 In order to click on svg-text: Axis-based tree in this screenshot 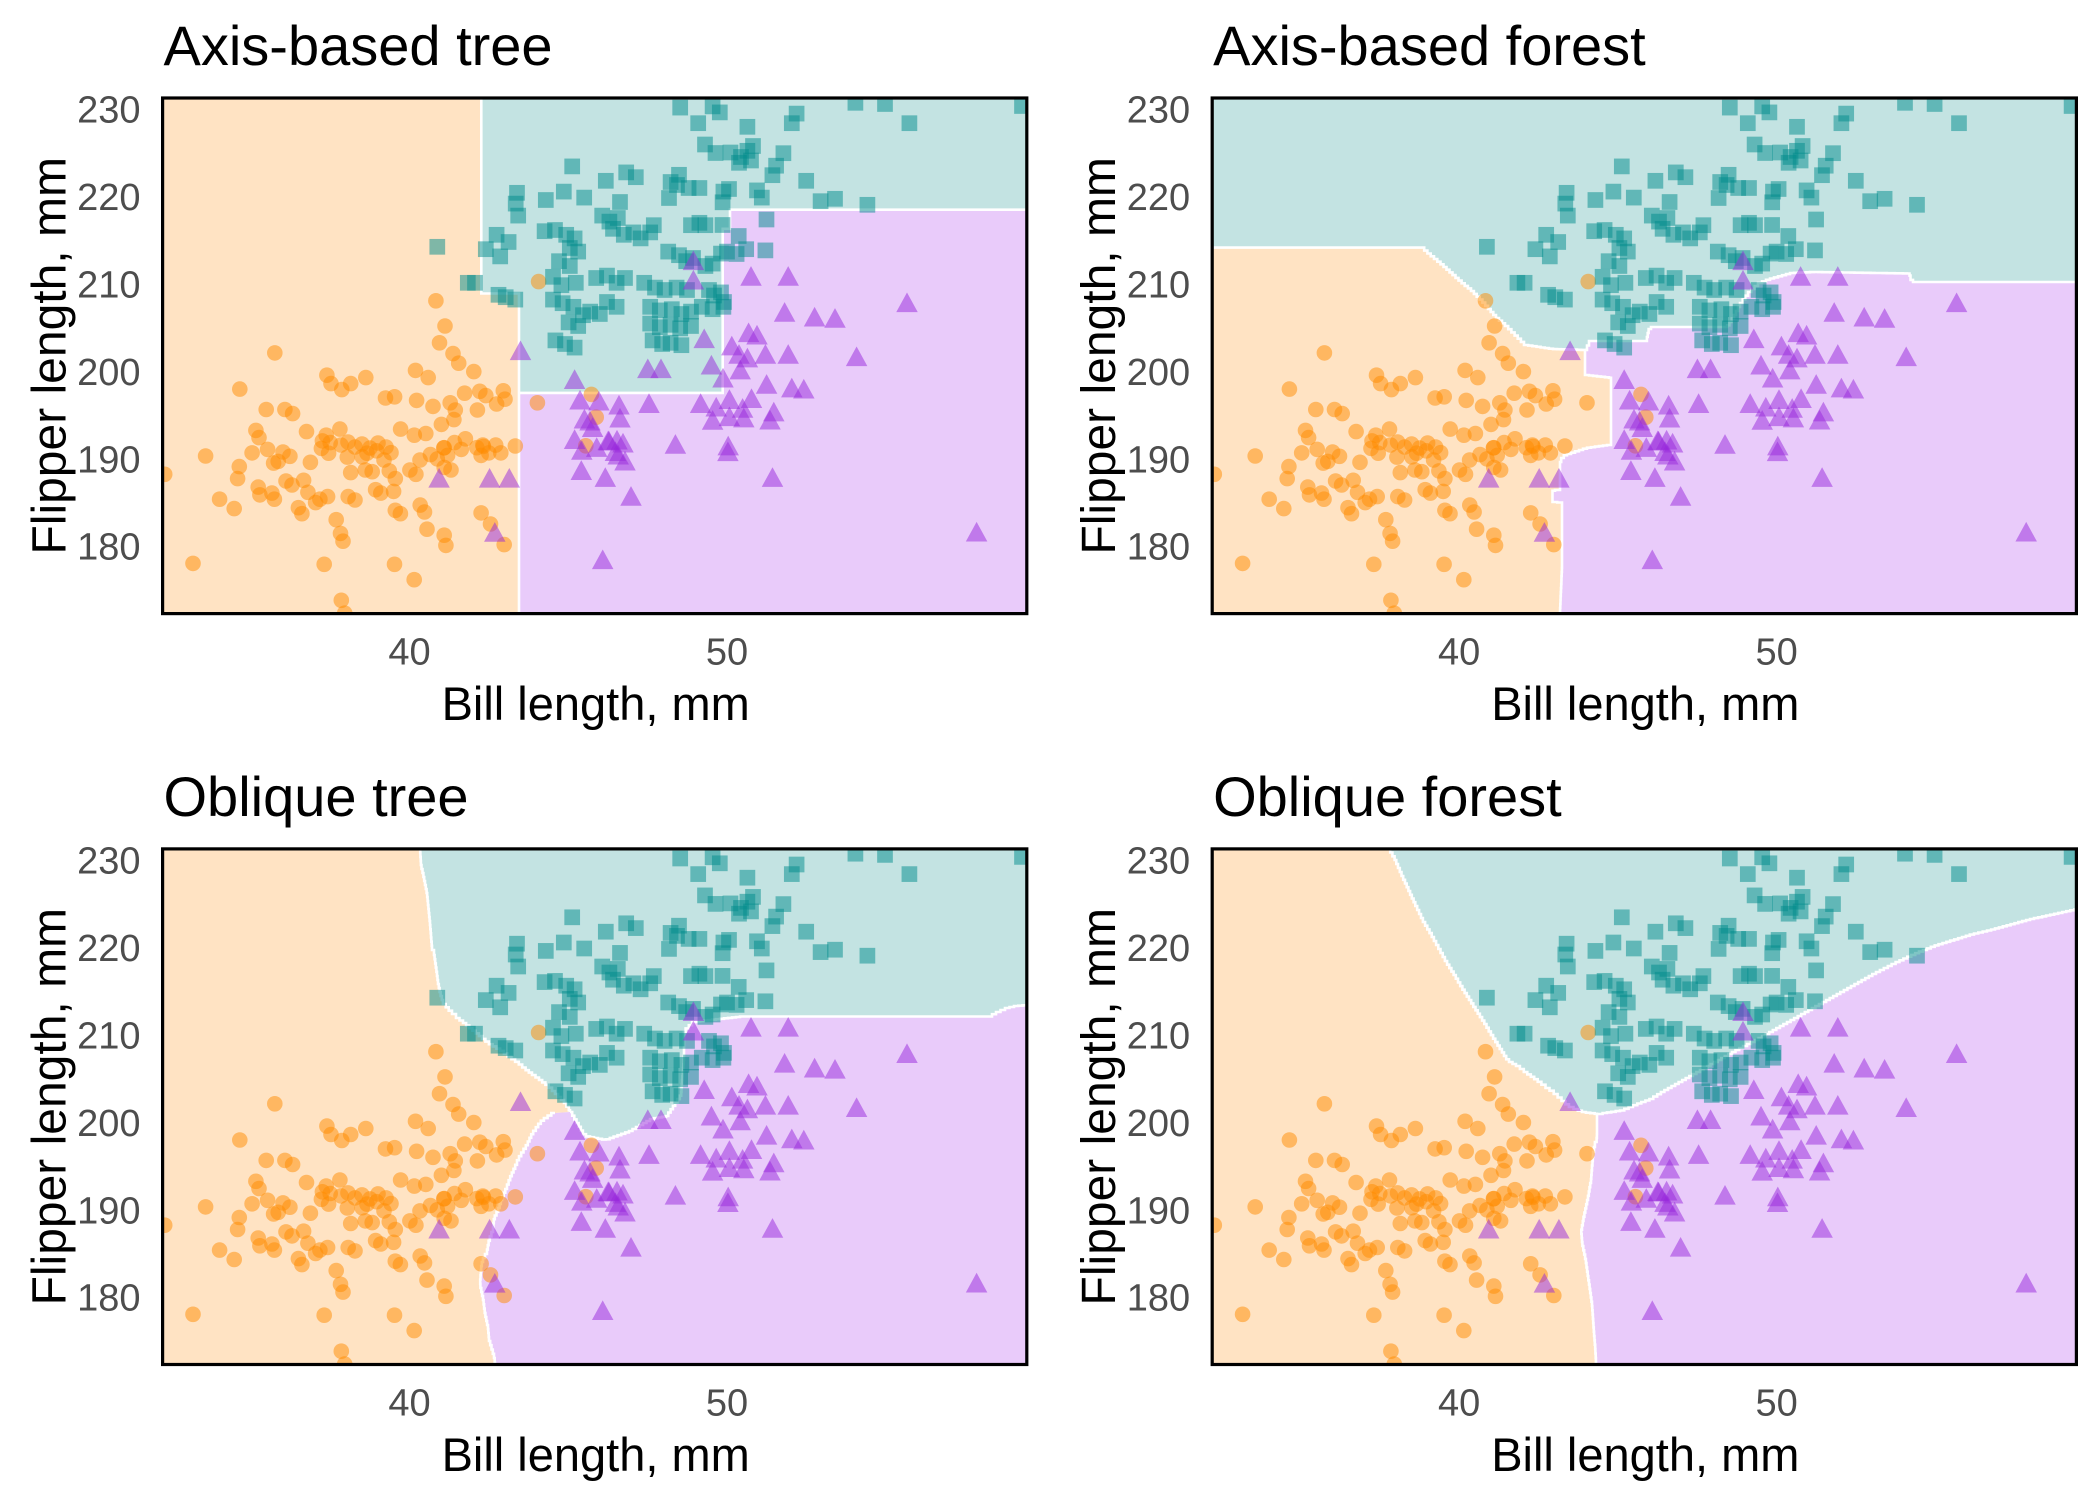, I will do `click(358, 45)`.